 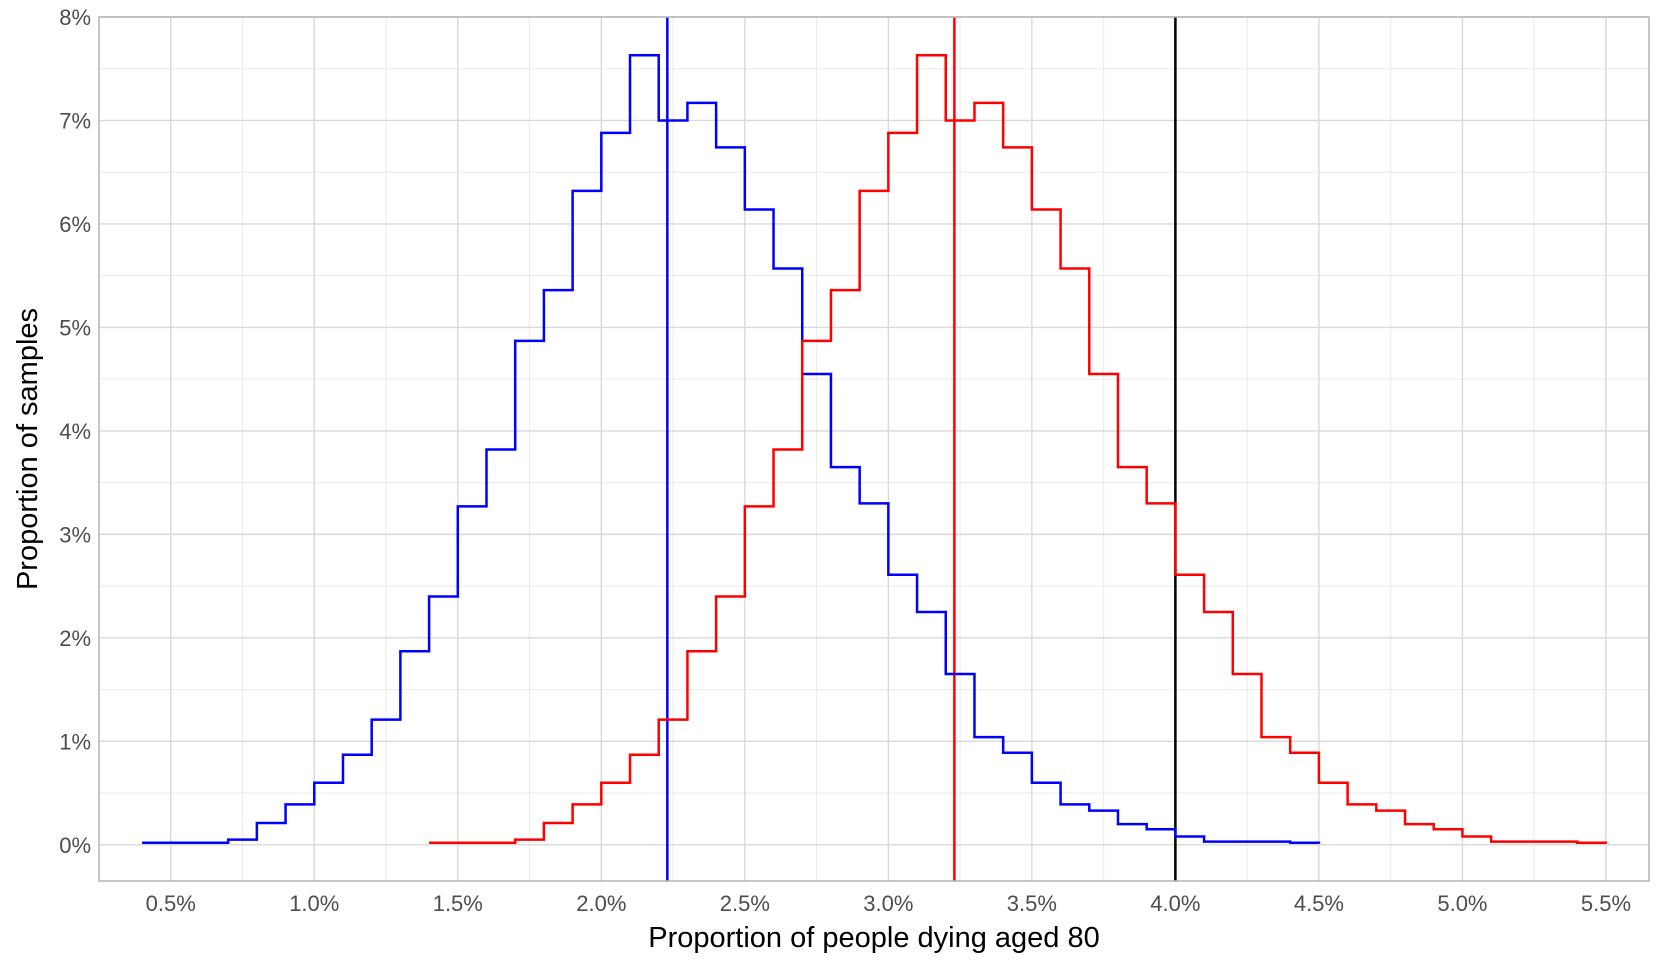 What do you see at coordinates (75, 534) in the screenshot?
I see `y-tick-label: 3%` at bounding box center [75, 534].